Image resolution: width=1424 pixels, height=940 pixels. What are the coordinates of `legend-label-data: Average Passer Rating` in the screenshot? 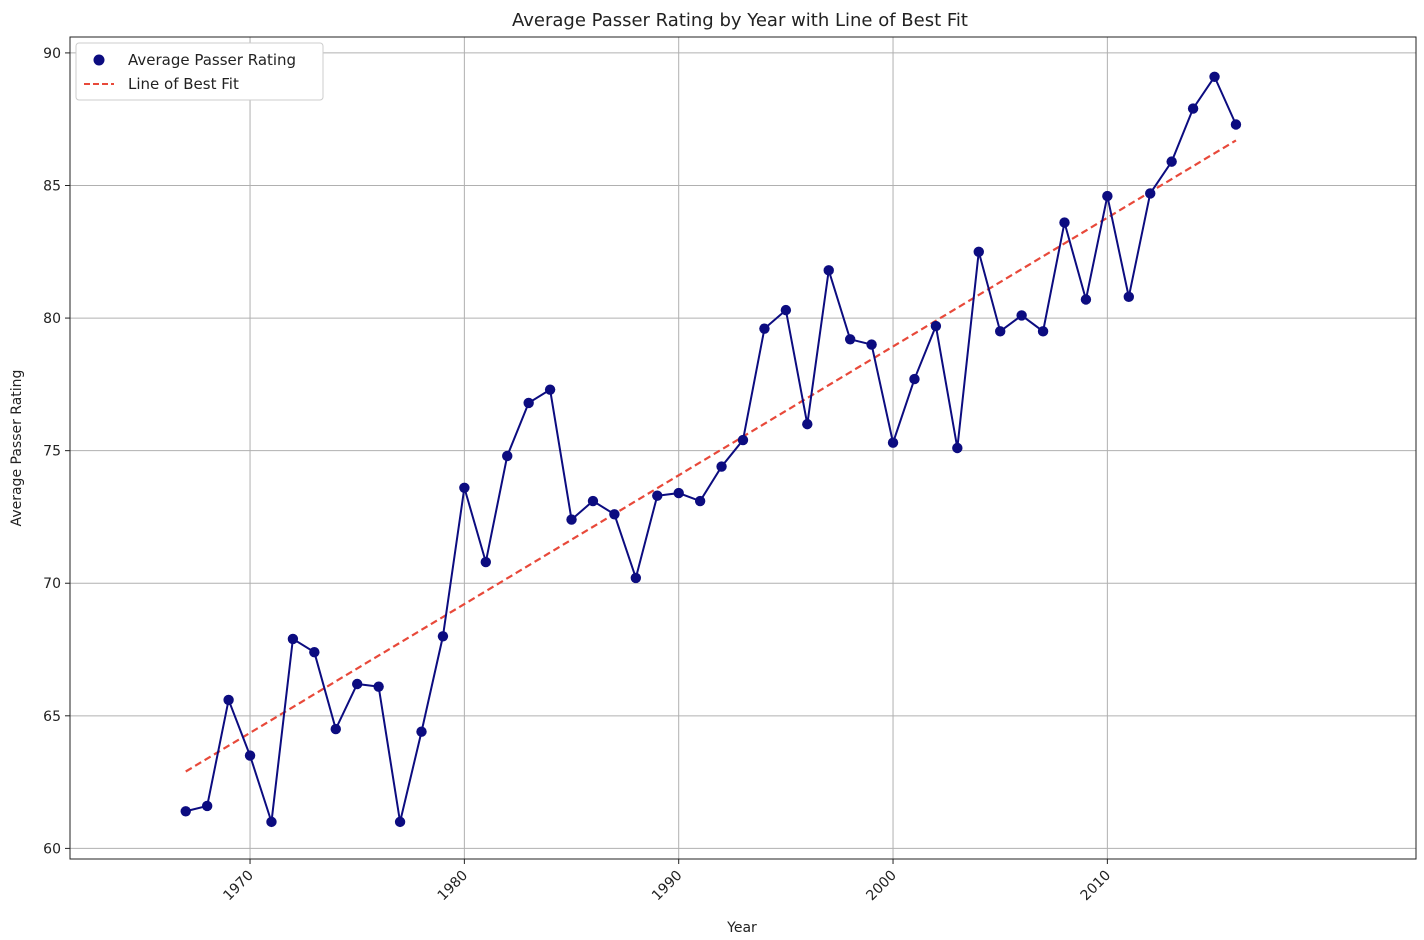 It's located at (212, 60).